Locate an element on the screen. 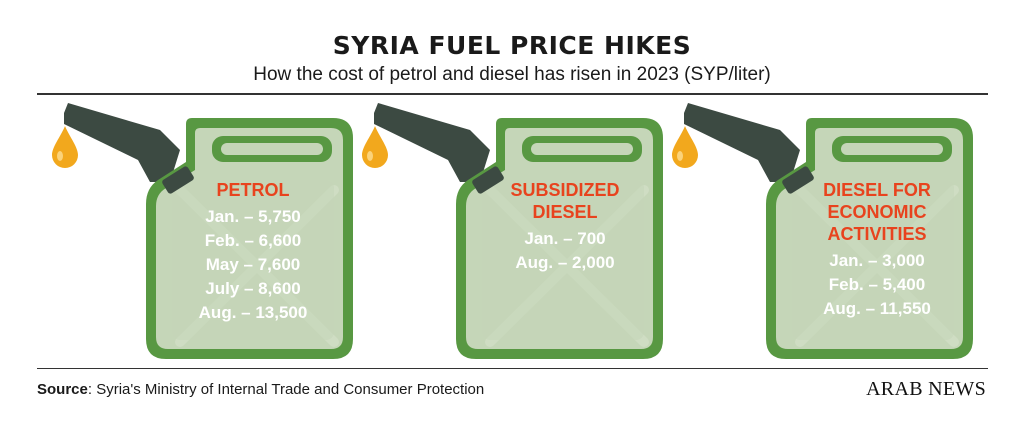 The image size is (1024, 437). bottom-divider is located at coordinates (512, 368).